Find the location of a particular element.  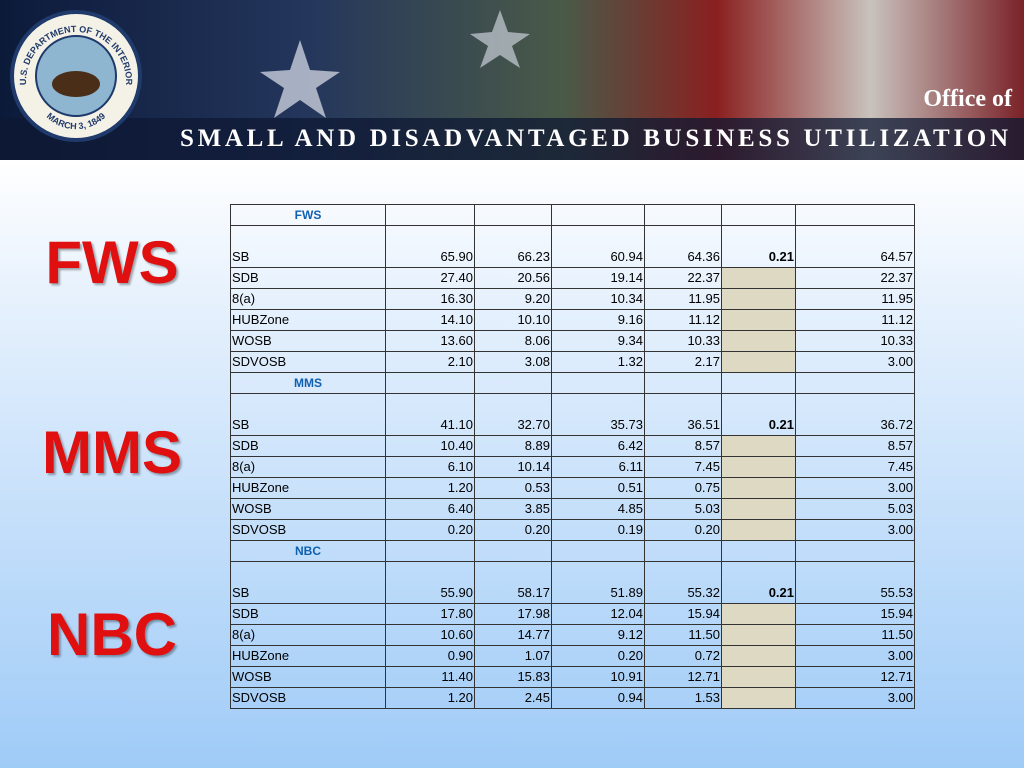

cell: 1.07 is located at coordinates (513, 656).